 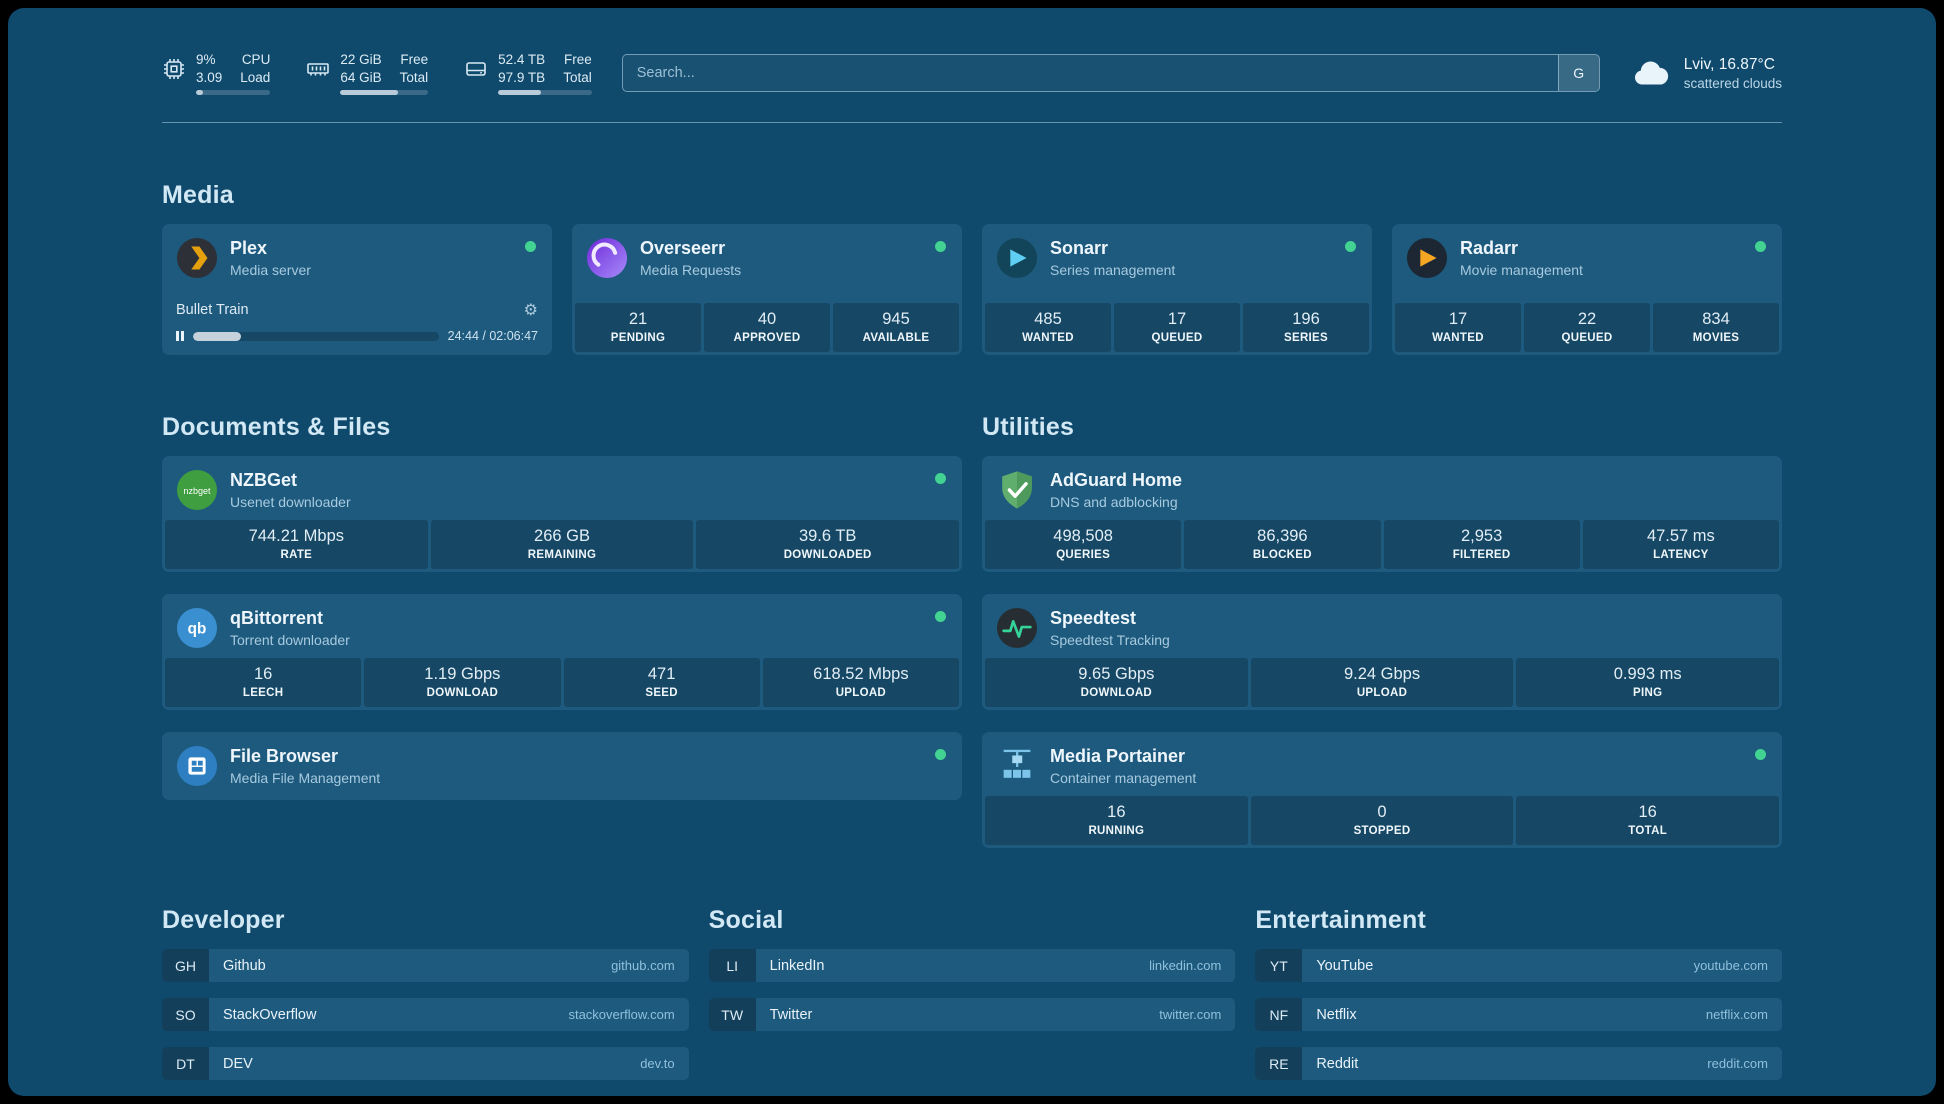 What do you see at coordinates (185, 965) in the screenshot?
I see `bookmark-abbr: GH` at bounding box center [185, 965].